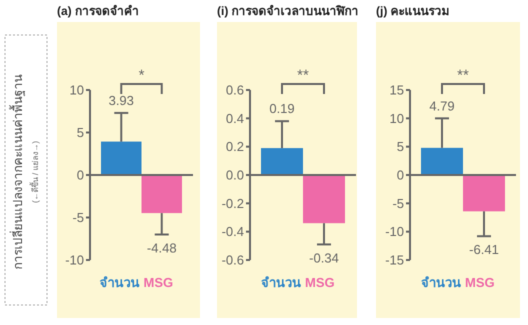  I want to click on y-tick-label: 0.6, so click(235, 90).